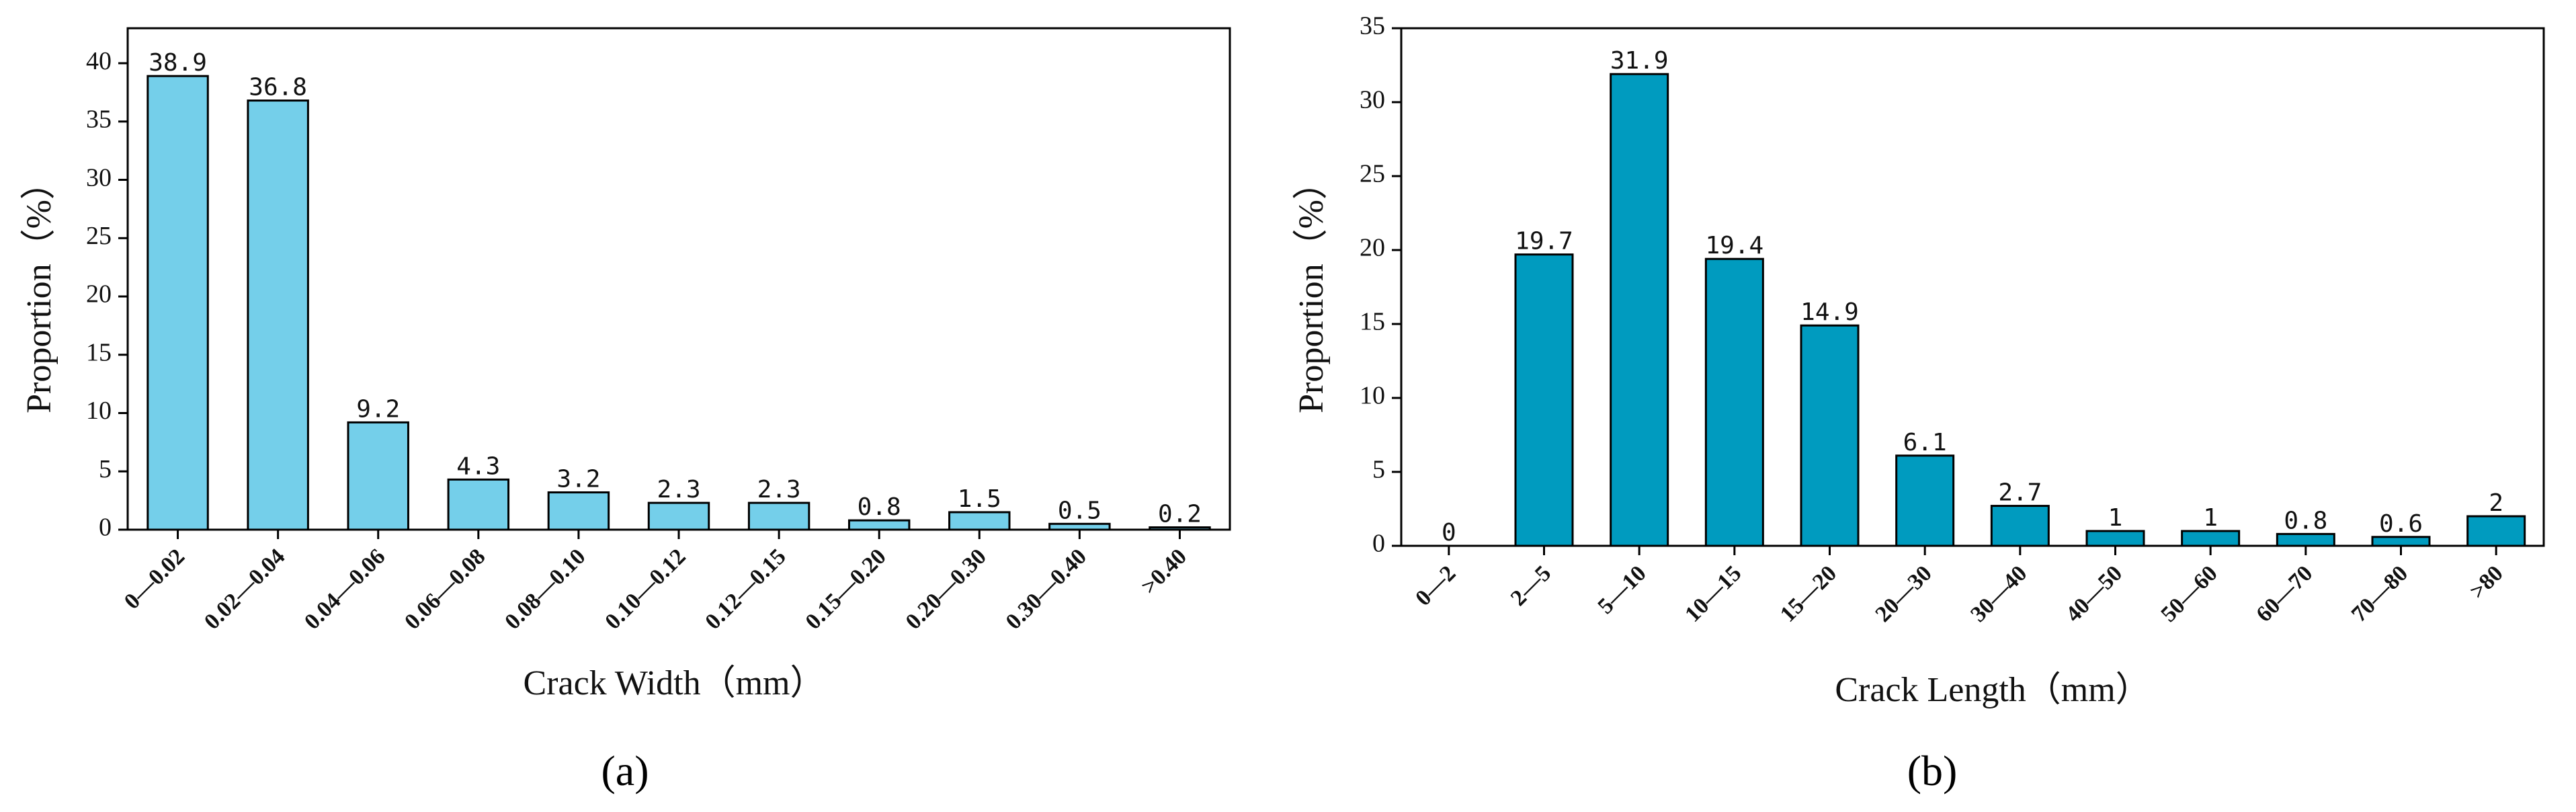 The width and height of the screenshot is (2576, 812). Describe the element at coordinates (1808, 593) in the screenshot. I see `x-tick-label-b: 15—20` at that location.